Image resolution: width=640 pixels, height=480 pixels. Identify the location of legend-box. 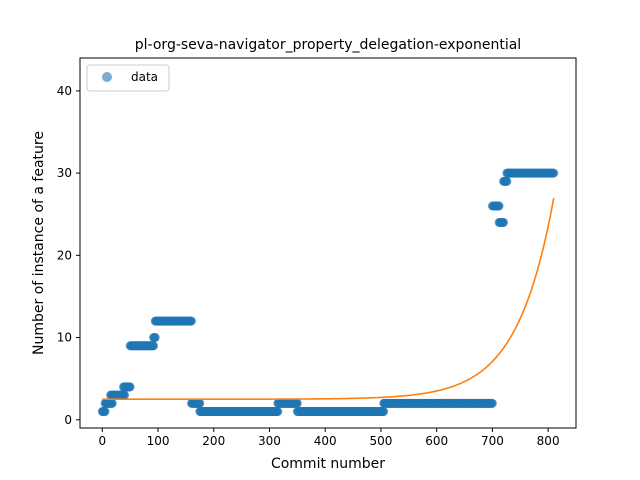
(128, 78).